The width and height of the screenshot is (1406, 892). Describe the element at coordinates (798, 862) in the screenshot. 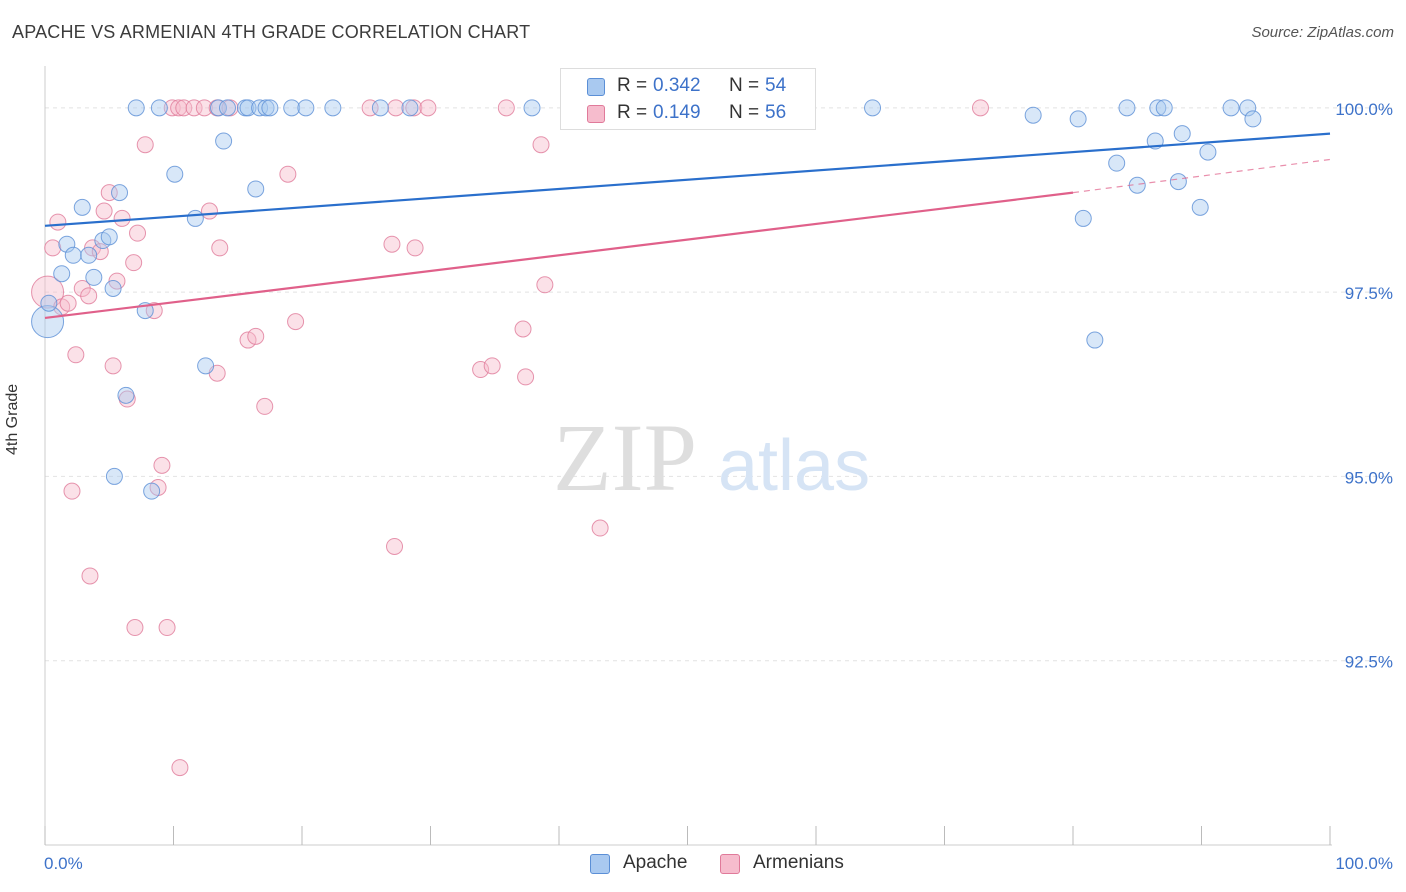

I see `armenians-legend-label: Armenians` at that location.